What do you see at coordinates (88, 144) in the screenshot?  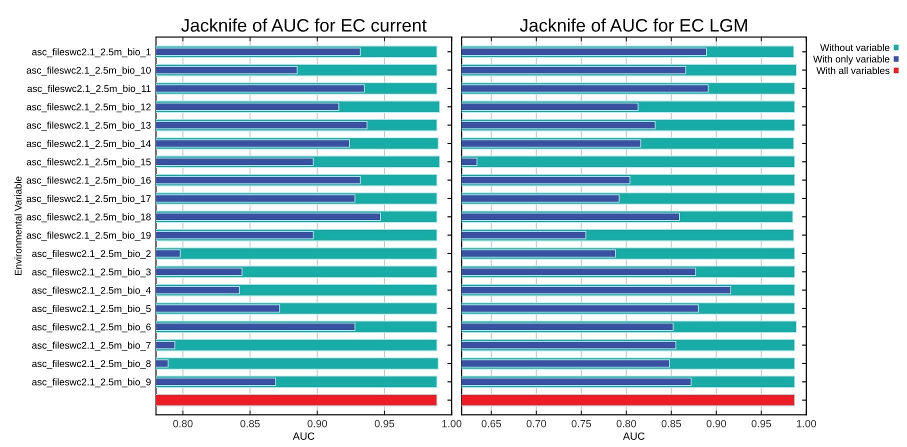 I see `y-tick-label: asc_fileswc2.1_2.5m_bio_14` at bounding box center [88, 144].